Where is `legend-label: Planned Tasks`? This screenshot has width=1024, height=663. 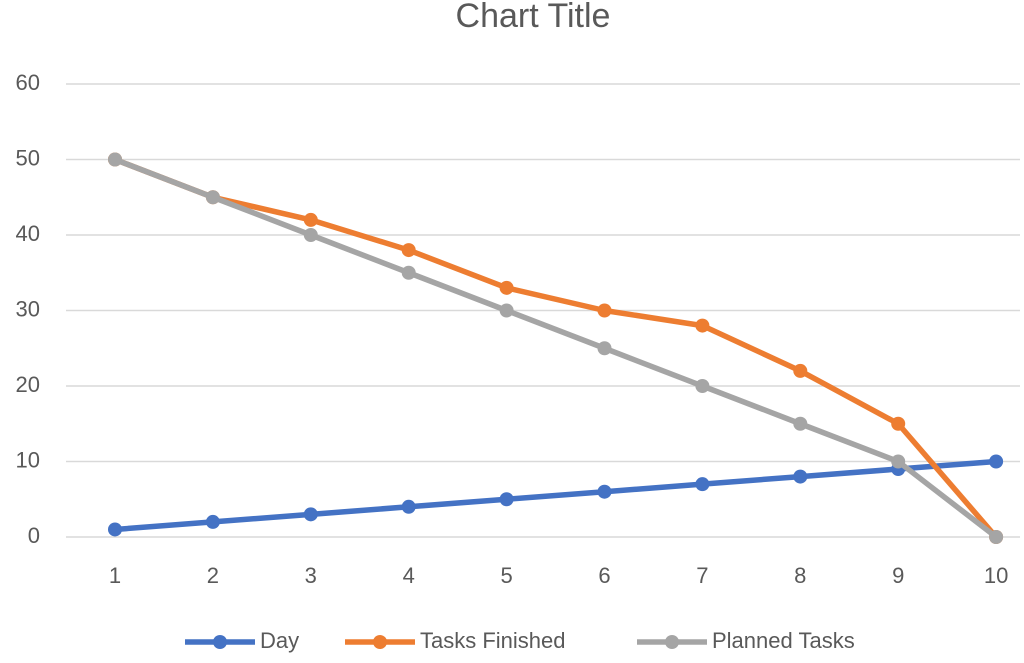
legend-label: Planned Tasks is located at coordinates (783, 640).